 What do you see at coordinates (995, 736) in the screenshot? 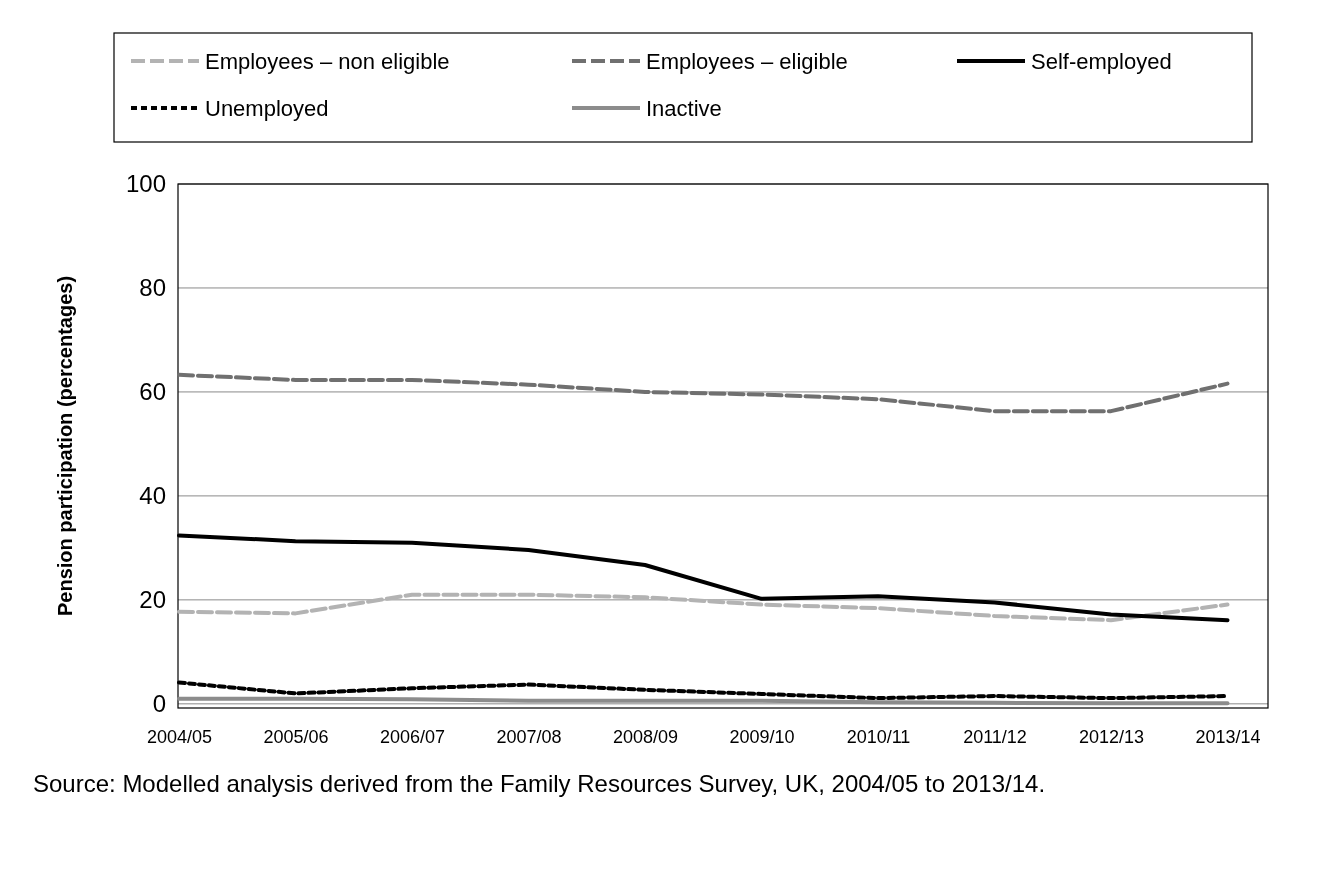
I see `x-tick-label: 2011/12` at bounding box center [995, 736].